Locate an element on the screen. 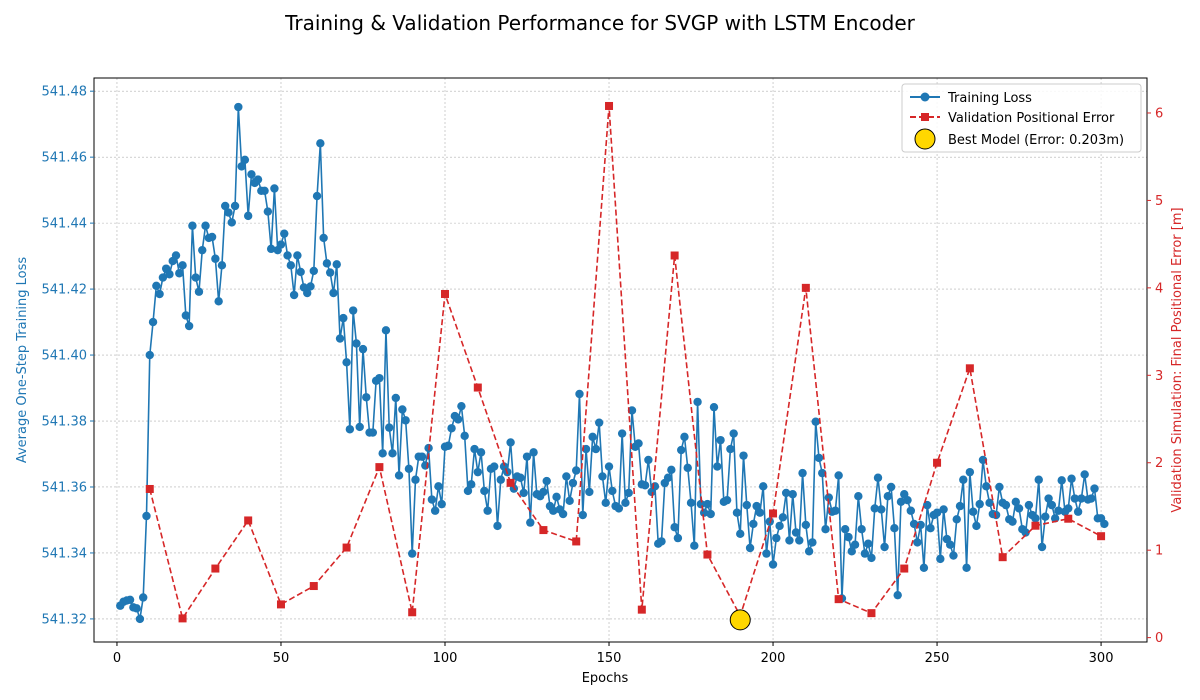  y-axis-left-label: Average One-Step Training Loss is located at coordinates (22, 360).